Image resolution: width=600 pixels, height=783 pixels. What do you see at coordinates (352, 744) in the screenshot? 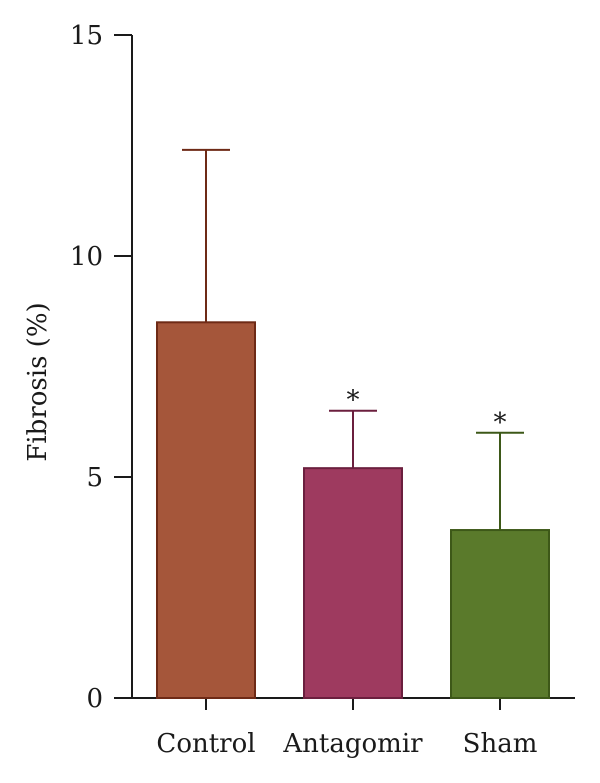
I see `category-label-antagomir: Antagomir` at bounding box center [352, 744].